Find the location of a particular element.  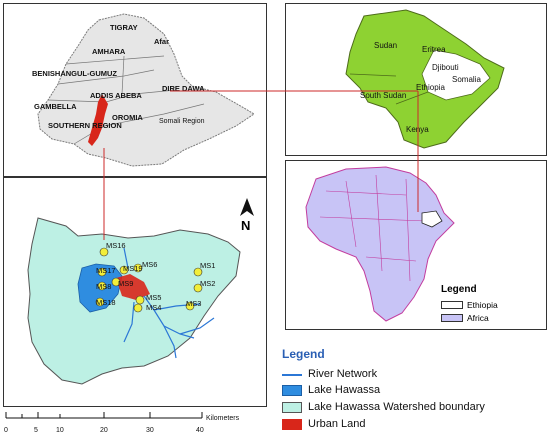

scale-tick-0: 0 is located at coordinates (6, 430).